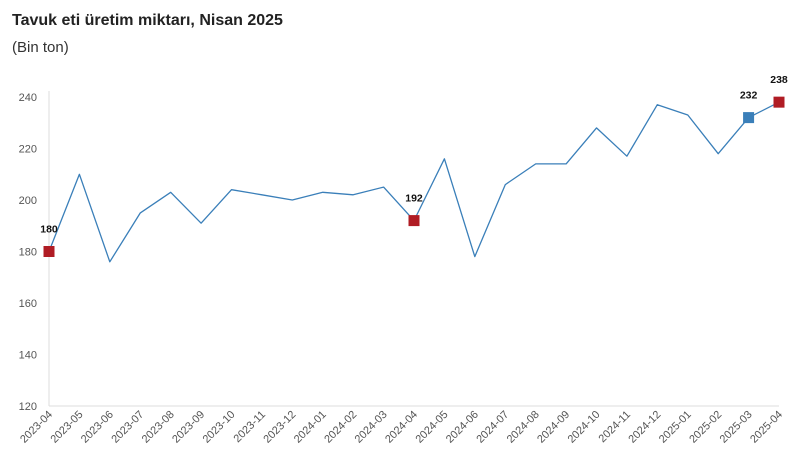 This screenshot has width=799, height=475. Describe the element at coordinates (340, 427) in the screenshot. I see `x-tick-label: 2024-02` at that location.